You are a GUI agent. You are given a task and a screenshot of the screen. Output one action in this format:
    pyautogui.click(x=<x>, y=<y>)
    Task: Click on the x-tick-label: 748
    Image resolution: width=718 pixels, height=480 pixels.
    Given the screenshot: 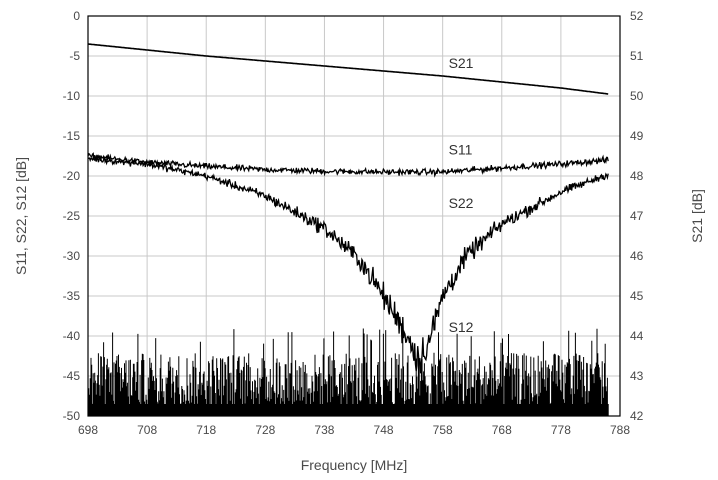 What is the action you would take?
    pyautogui.click(x=384, y=430)
    